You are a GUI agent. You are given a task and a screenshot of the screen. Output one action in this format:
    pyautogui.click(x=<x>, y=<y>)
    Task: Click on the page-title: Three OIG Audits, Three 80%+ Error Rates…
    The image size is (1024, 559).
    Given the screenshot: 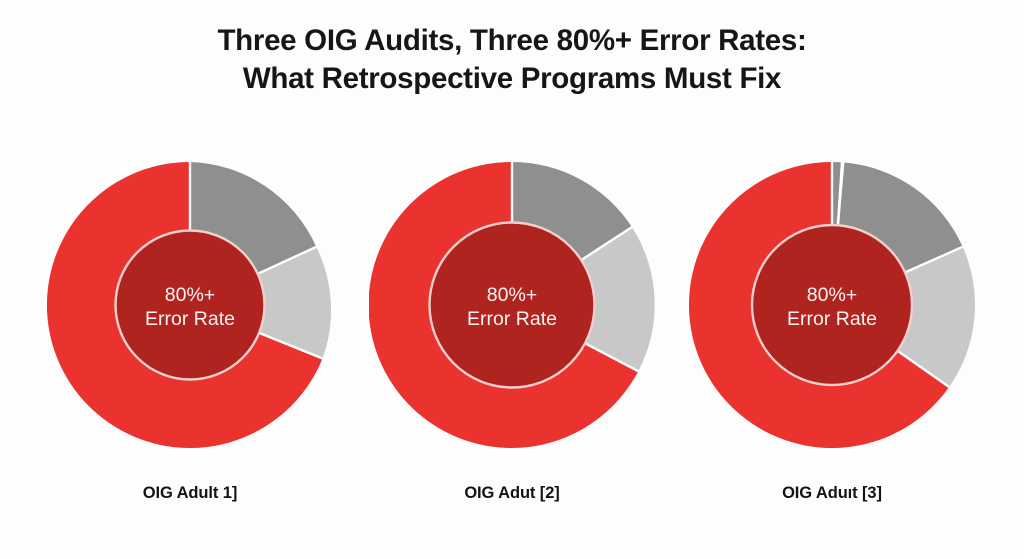 What is the action you would take?
    pyautogui.click(x=512, y=60)
    